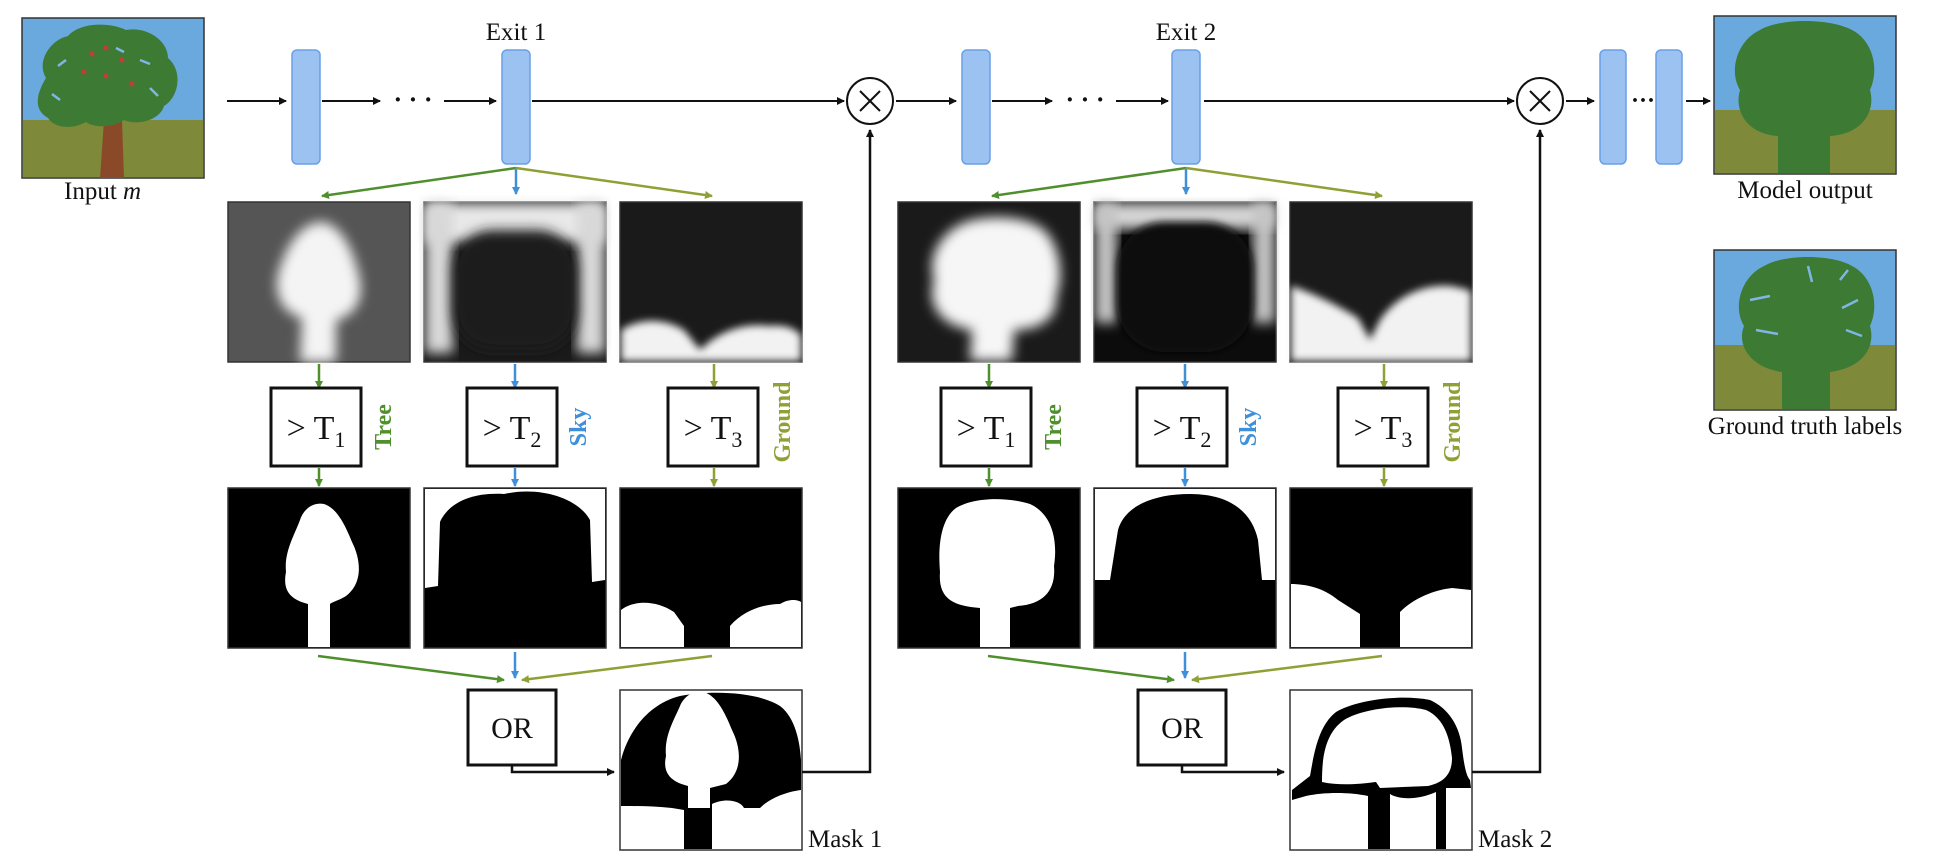  What do you see at coordinates (1453, 422) in the screenshot?
I see `exit2-class-ground-label: Ground` at bounding box center [1453, 422].